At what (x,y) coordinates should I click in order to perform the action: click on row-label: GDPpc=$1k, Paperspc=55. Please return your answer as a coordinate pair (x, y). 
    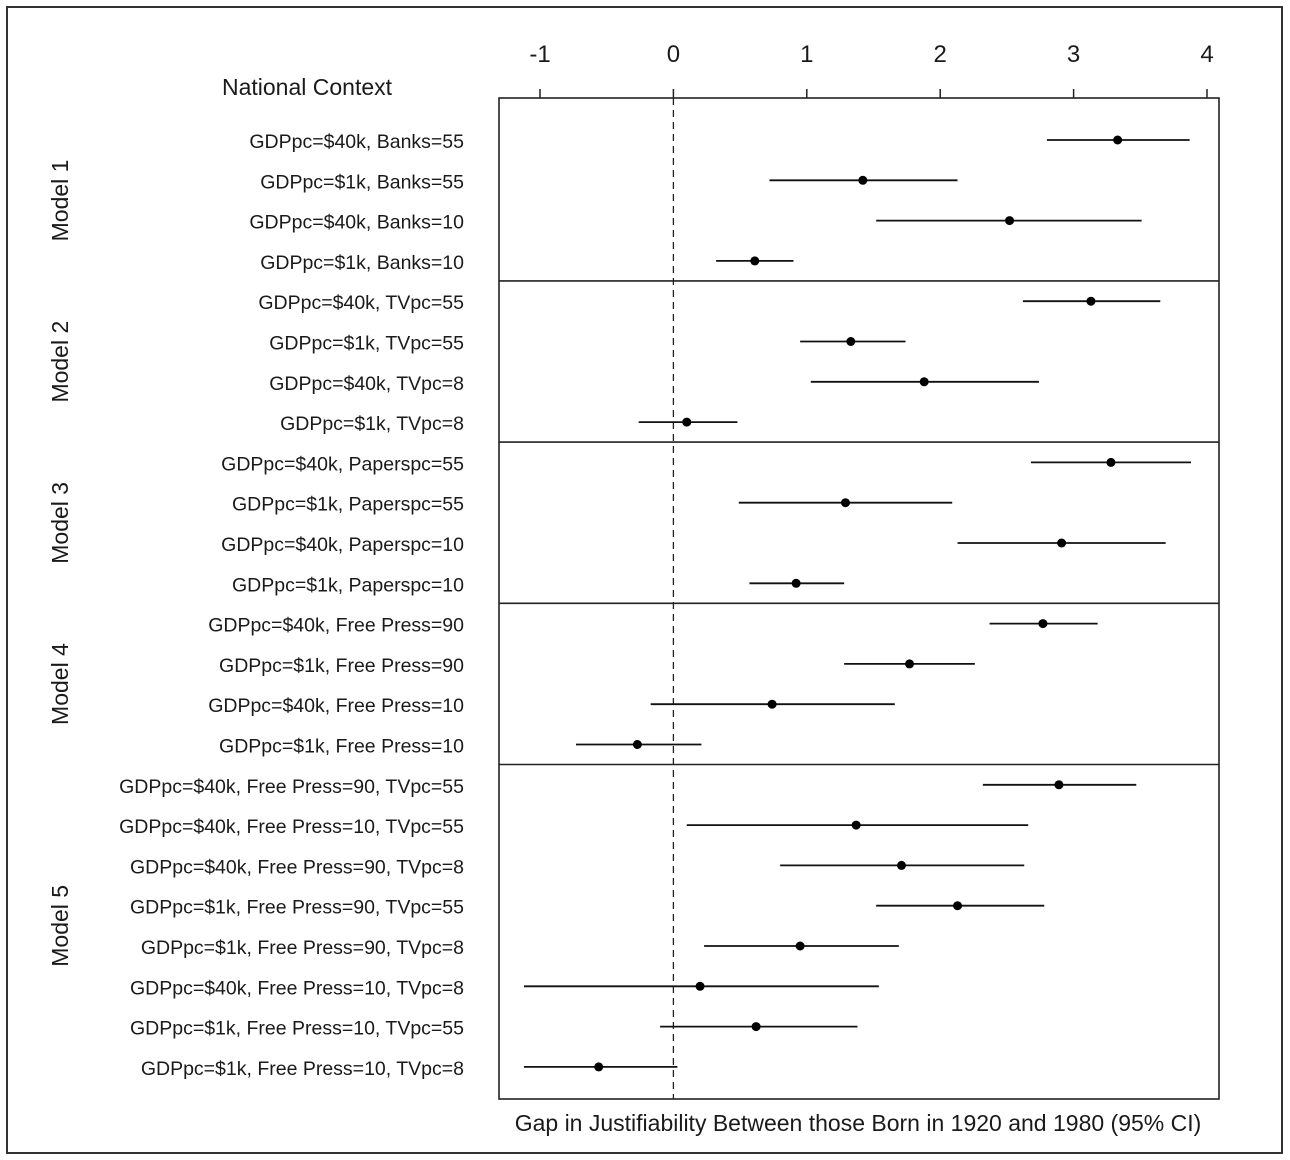
    Looking at the image, I should click on (348, 505).